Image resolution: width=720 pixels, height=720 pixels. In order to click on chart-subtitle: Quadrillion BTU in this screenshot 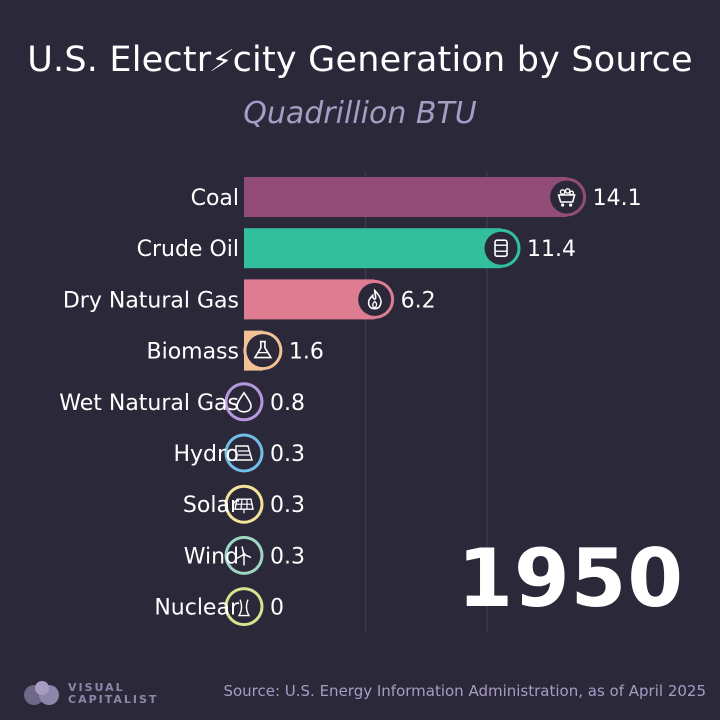, I will do `click(360, 113)`.